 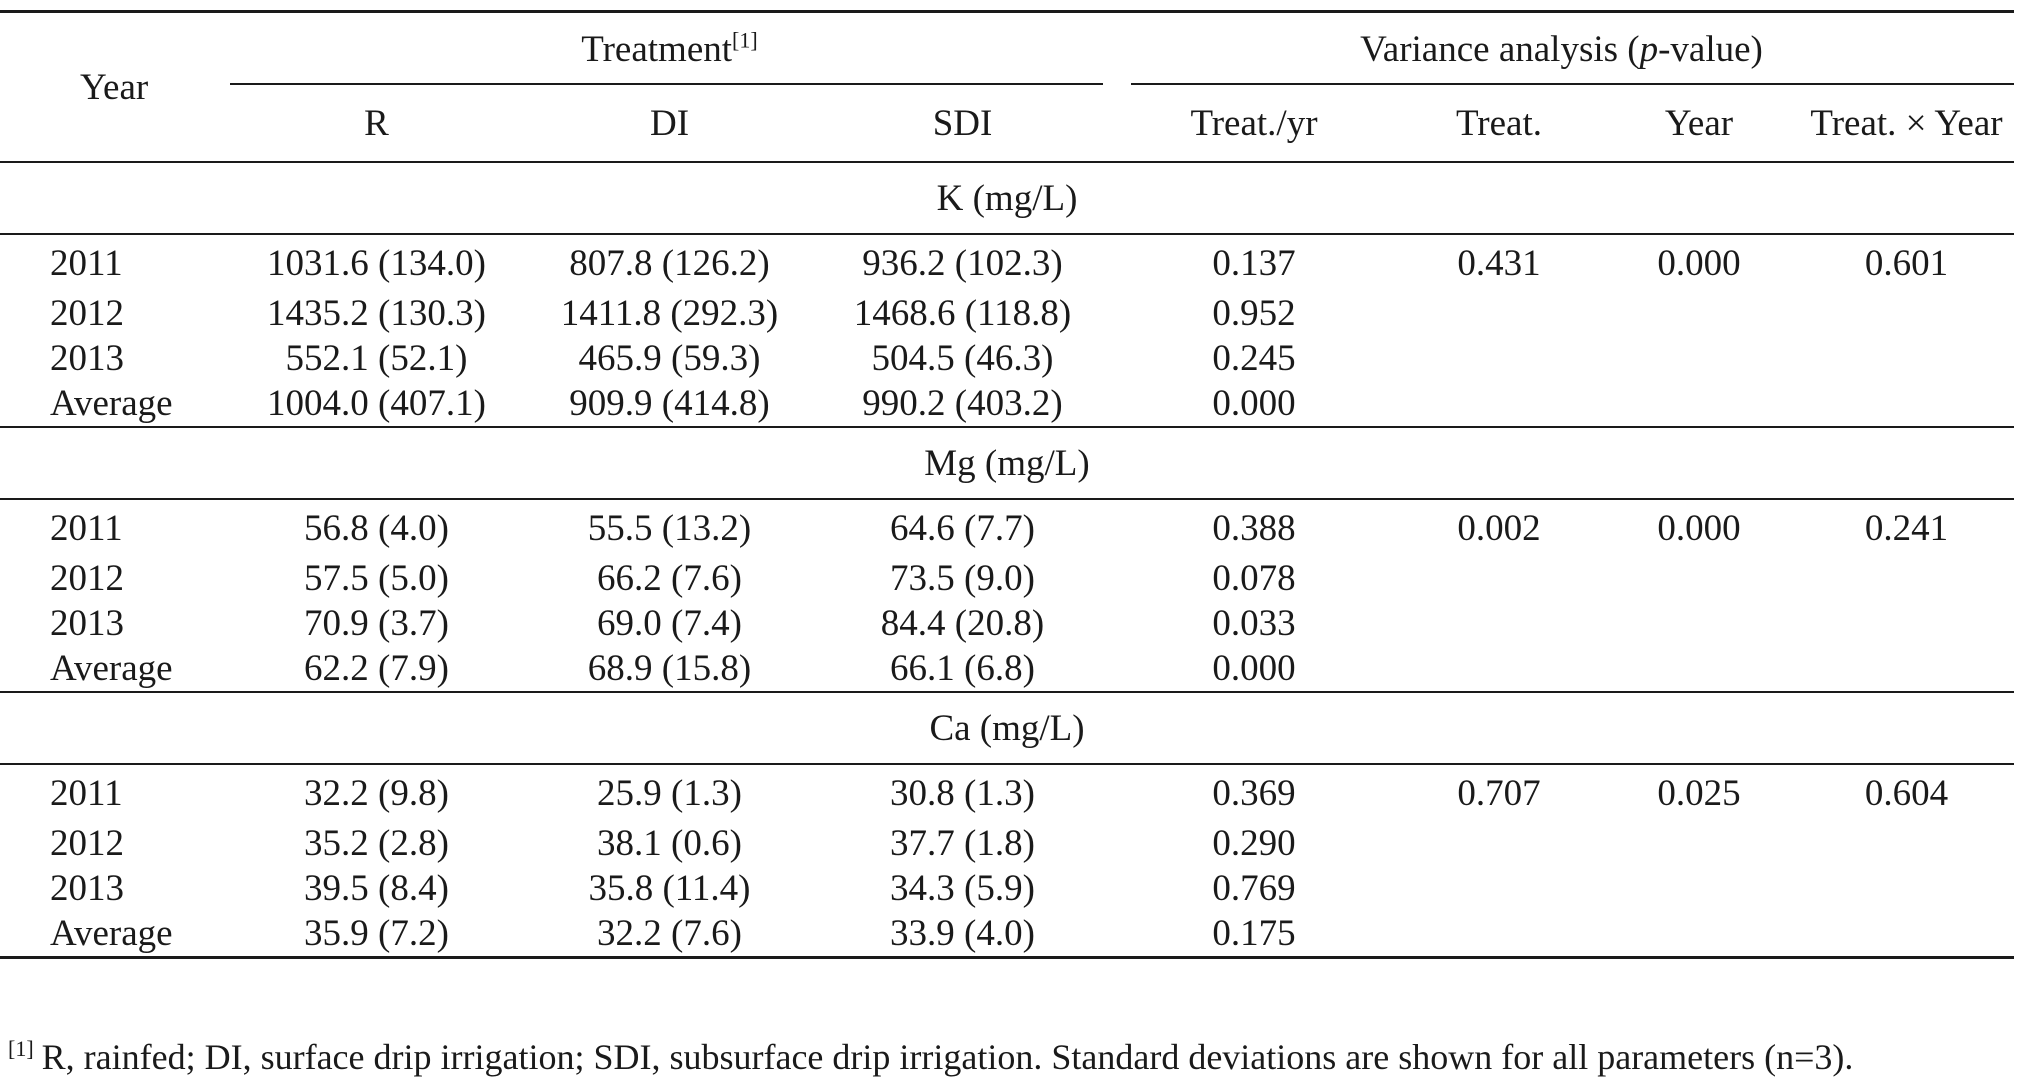 What do you see at coordinates (962, 623) in the screenshot?
I see `cell-sdi: 84.4 (20.8)` at bounding box center [962, 623].